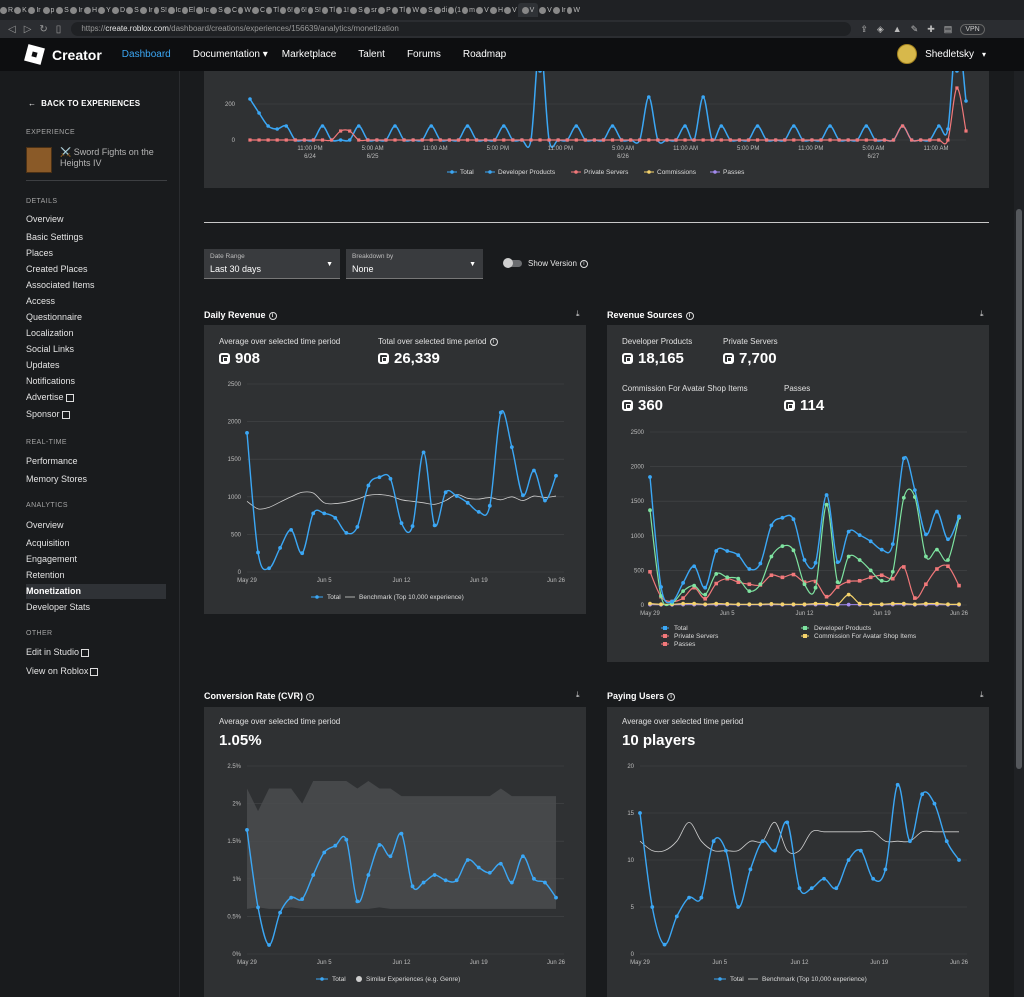 This screenshot has width=1024, height=997. Describe the element at coordinates (864, 28) in the screenshot. I see `share-icon: ⇪` at that location.